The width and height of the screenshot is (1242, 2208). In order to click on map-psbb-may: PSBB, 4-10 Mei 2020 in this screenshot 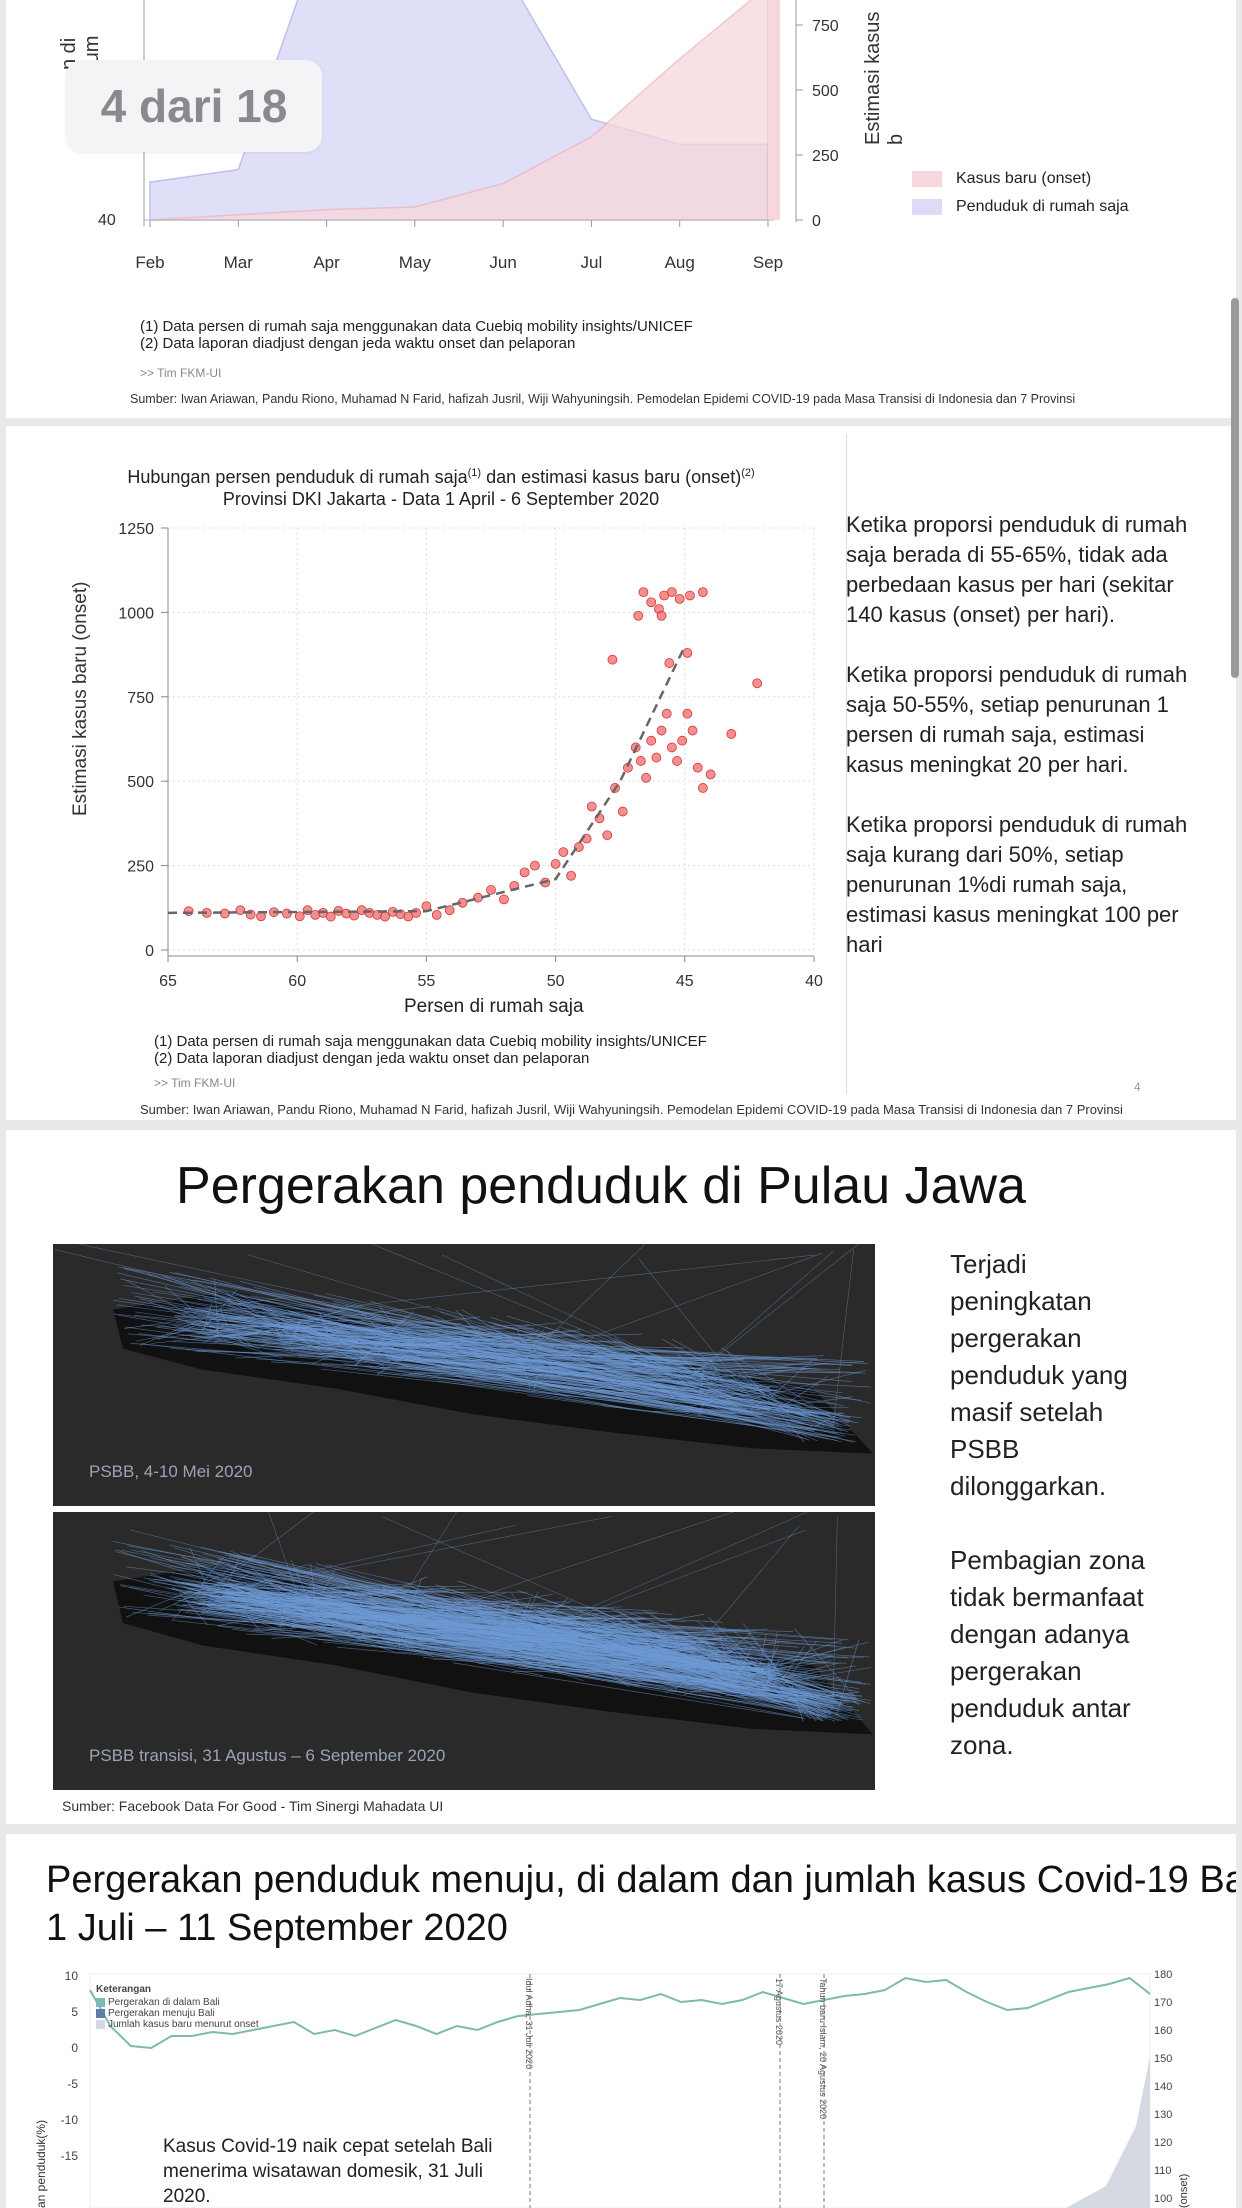, I will do `click(464, 1375)`.